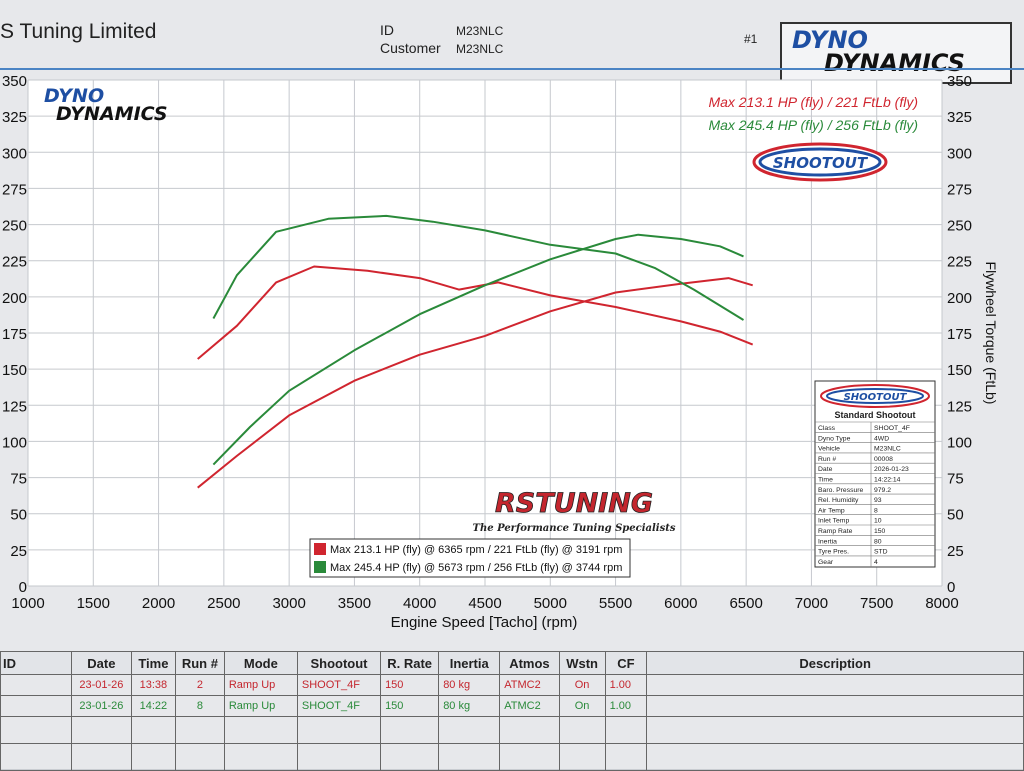 Image resolution: width=1024 pixels, height=771 pixels. I want to click on run-cell-2: 14:22, so click(153, 706).